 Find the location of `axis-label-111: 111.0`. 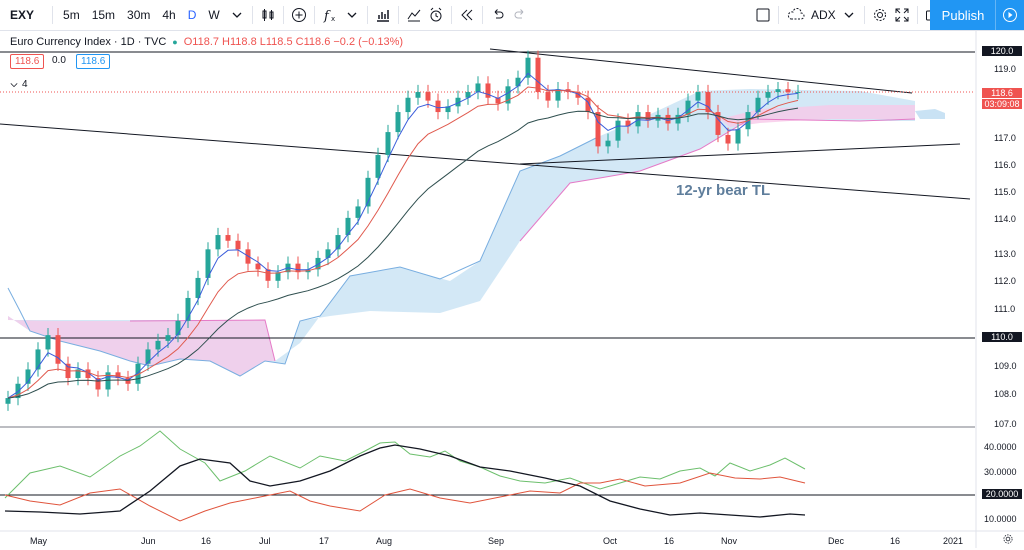

axis-label-111: 111.0 is located at coordinates (1005, 309).